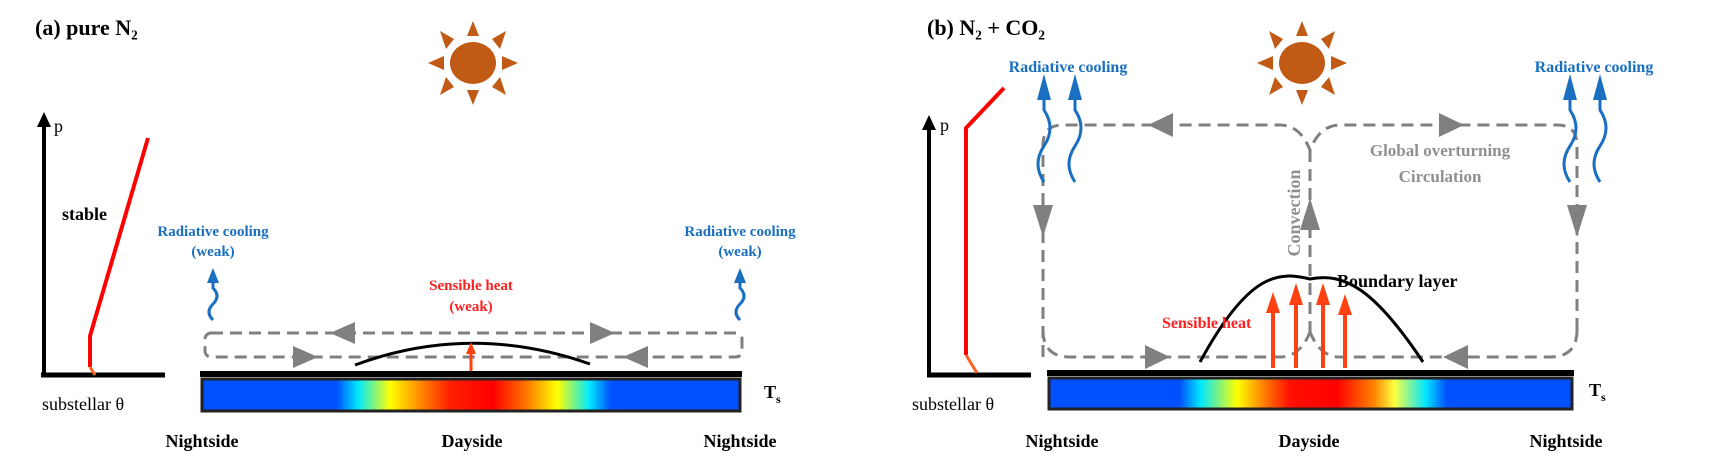  Describe the element at coordinates (1443, 344) in the screenshot. I see `circulation-loop-right-bottom` at that location.